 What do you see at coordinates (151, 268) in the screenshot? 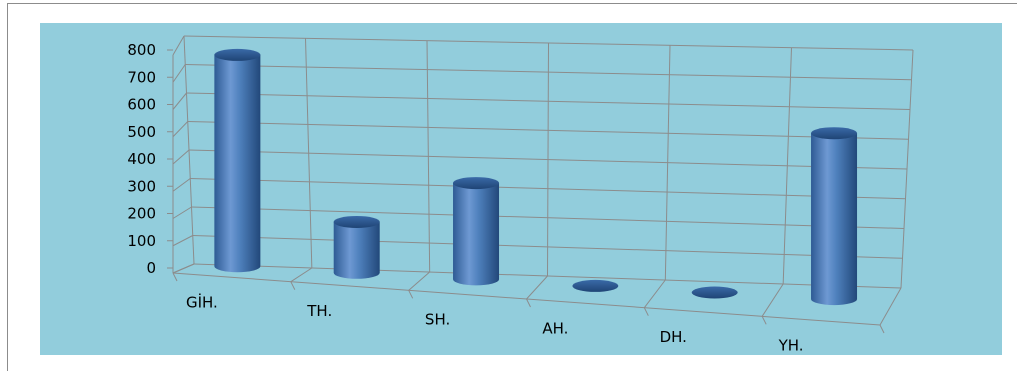
I see `y-tick-label: 0` at bounding box center [151, 268].